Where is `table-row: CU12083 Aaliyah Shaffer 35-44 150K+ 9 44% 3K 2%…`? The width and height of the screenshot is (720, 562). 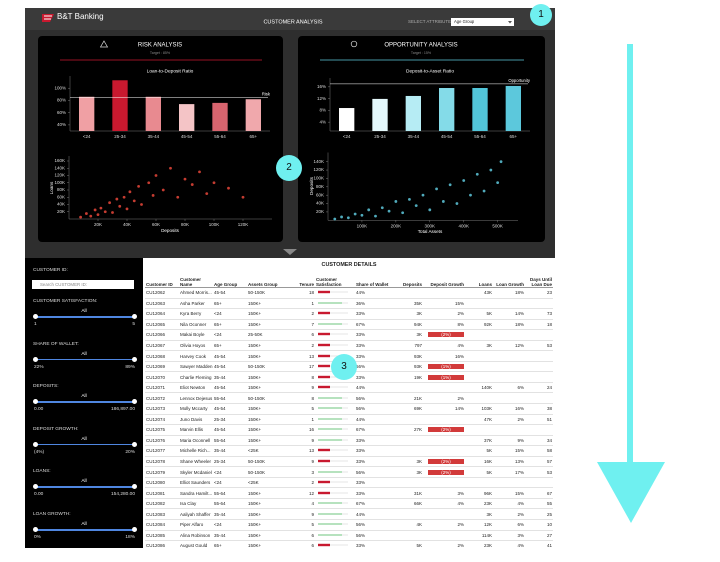 table-row: CU12083 Aaliyah Shaffer 35-44 150K+ 9 44% 3K 2%… is located at coordinates (349, 514).